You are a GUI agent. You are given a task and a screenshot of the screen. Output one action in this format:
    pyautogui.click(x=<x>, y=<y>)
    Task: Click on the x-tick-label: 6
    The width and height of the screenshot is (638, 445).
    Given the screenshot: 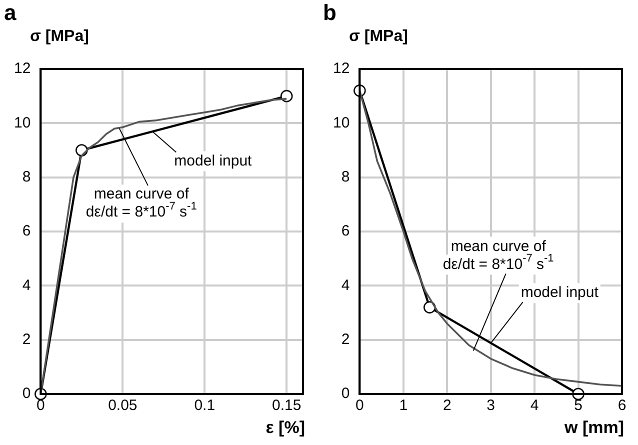 What is the action you would take?
    pyautogui.click(x=622, y=405)
    